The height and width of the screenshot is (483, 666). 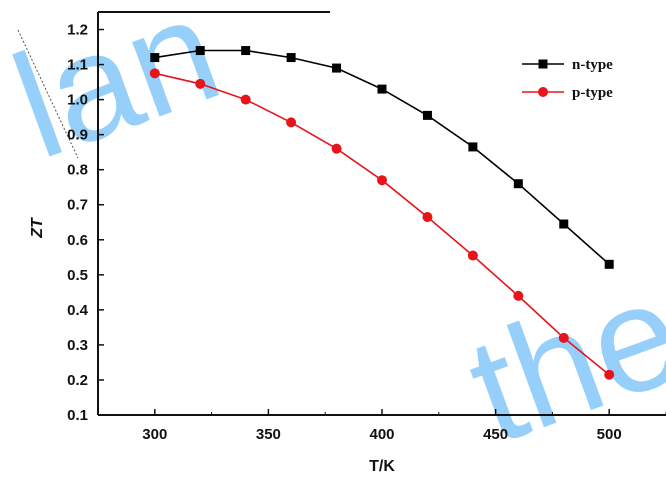 What do you see at coordinates (592, 65) in the screenshot?
I see `legend-label: n-type` at bounding box center [592, 65].